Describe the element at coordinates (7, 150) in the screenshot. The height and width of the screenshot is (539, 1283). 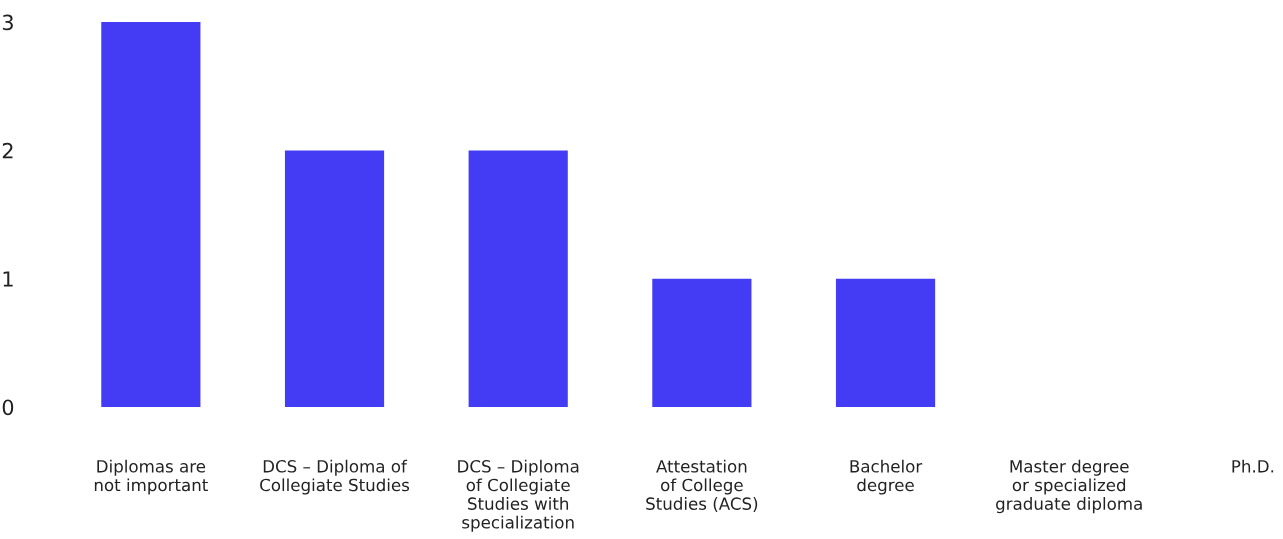
I see `y-tick-label: 2` at that location.